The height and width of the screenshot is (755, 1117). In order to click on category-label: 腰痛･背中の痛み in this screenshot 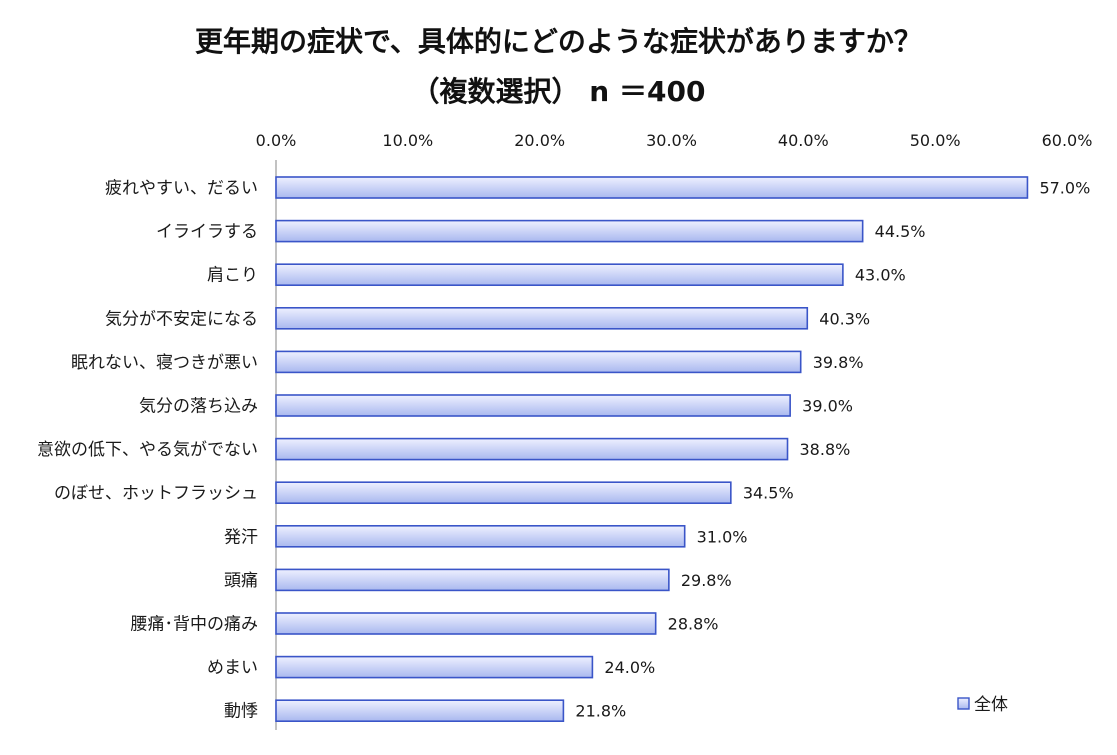, I will do `click(195, 625)`.